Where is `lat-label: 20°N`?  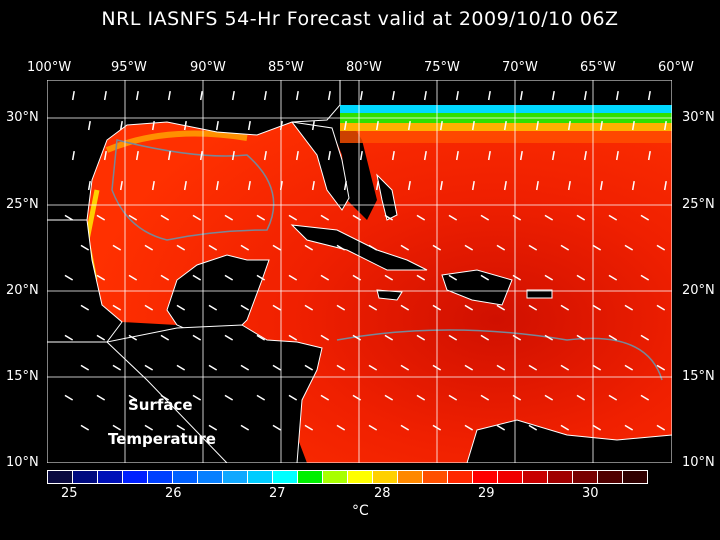 lat-label: 20°N is located at coordinates (698, 290).